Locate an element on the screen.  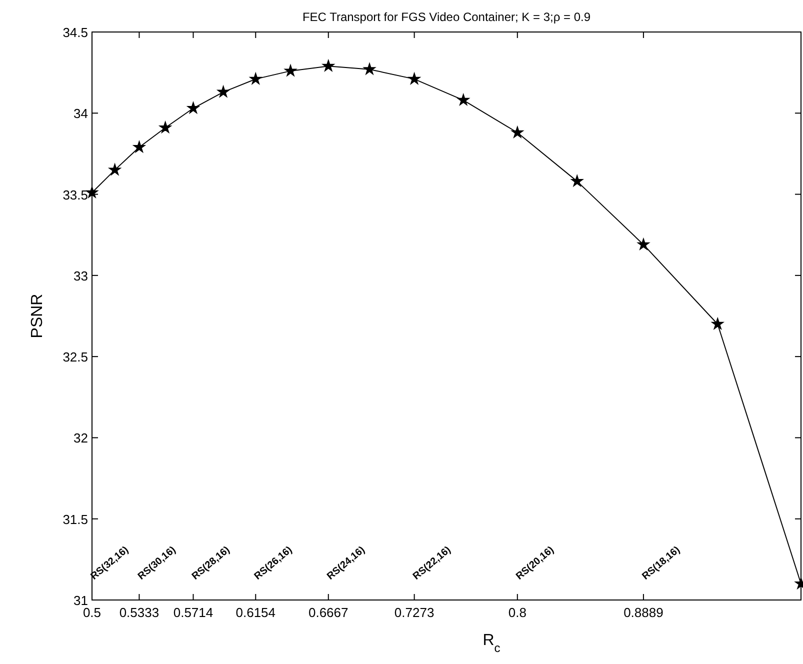
y-tick-label: 32.5 is located at coordinates (75, 357).